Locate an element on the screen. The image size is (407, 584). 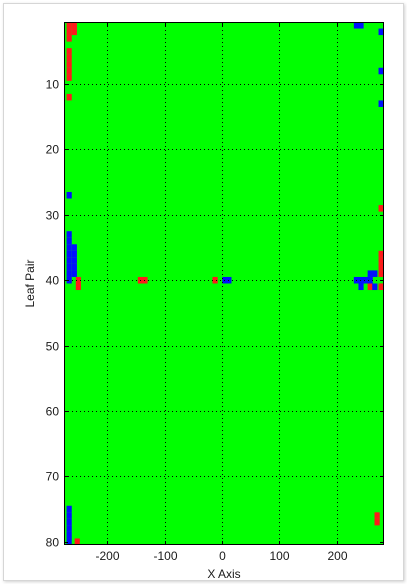
x-axis-label: X Axis is located at coordinates (223, 574).